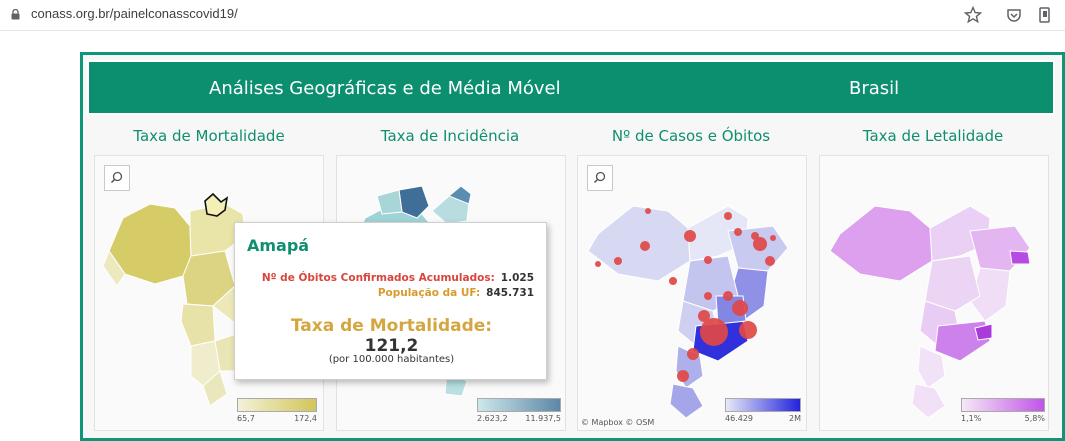 Image resolution: width=1065 pixels, height=441 pixels. I want to click on lock-icon, so click(15, 14).